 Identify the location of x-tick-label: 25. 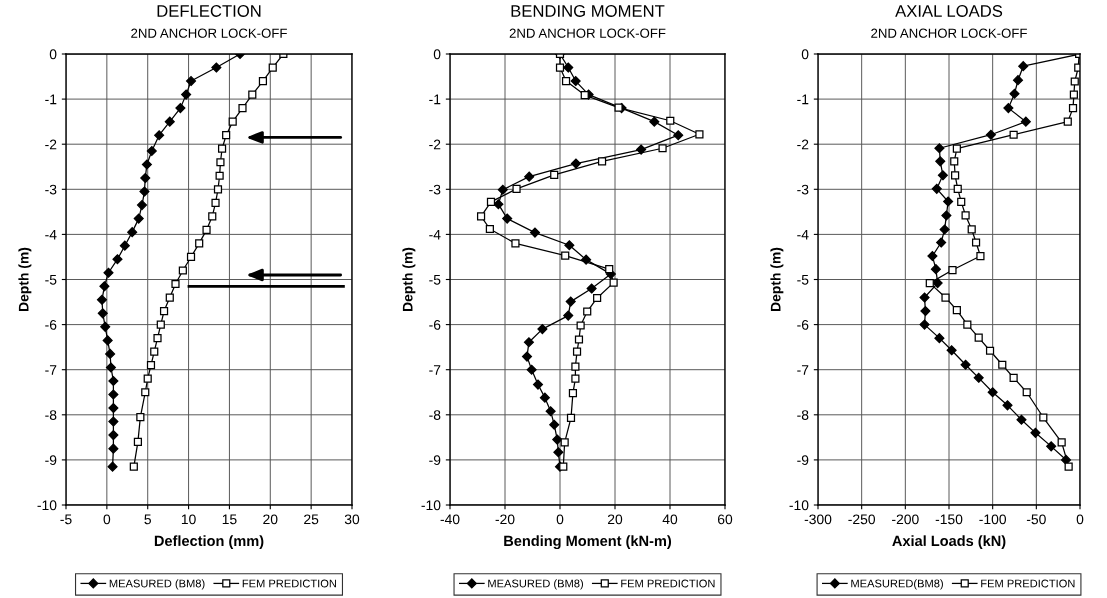
(311, 519).